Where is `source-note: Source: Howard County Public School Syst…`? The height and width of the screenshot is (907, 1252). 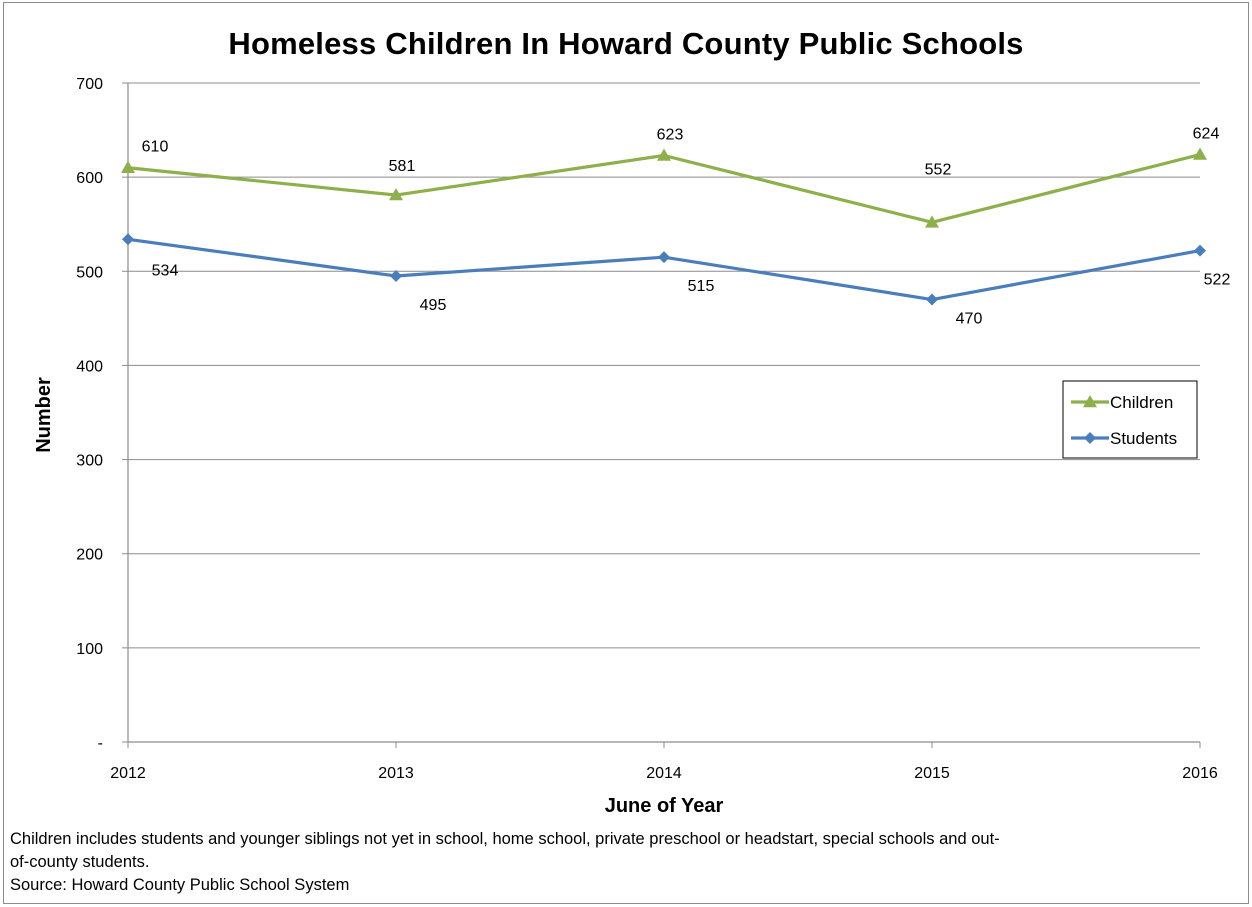 source-note: Source: Howard County Public School Syst… is located at coordinates (180, 885).